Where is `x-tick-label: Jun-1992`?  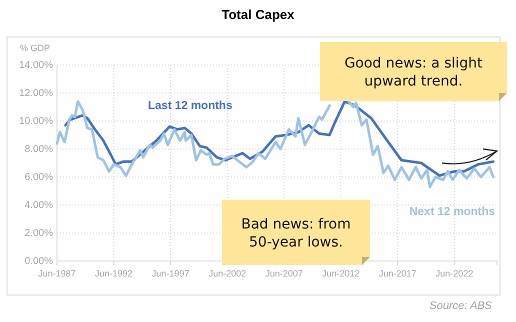
x-tick-label: Jun-1992 is located at coordinates (114, 273).